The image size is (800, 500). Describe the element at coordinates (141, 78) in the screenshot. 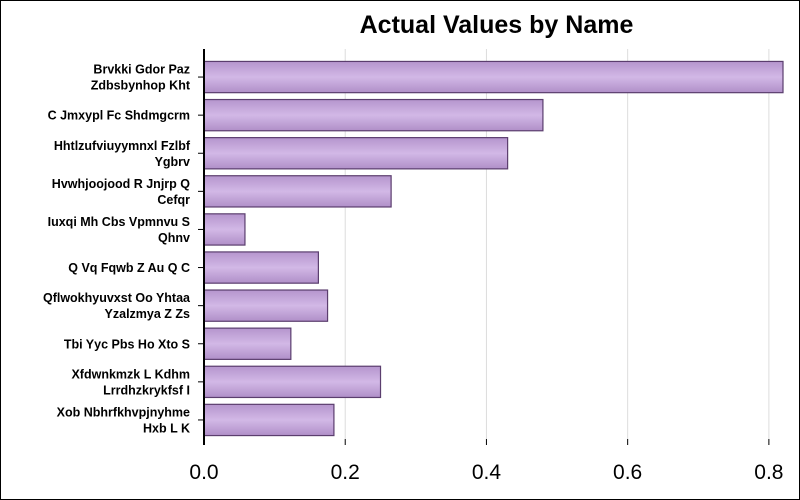

I see `category-label-0: Brvkki Gdor Paz Zdbsbynhop Kht` at that location.